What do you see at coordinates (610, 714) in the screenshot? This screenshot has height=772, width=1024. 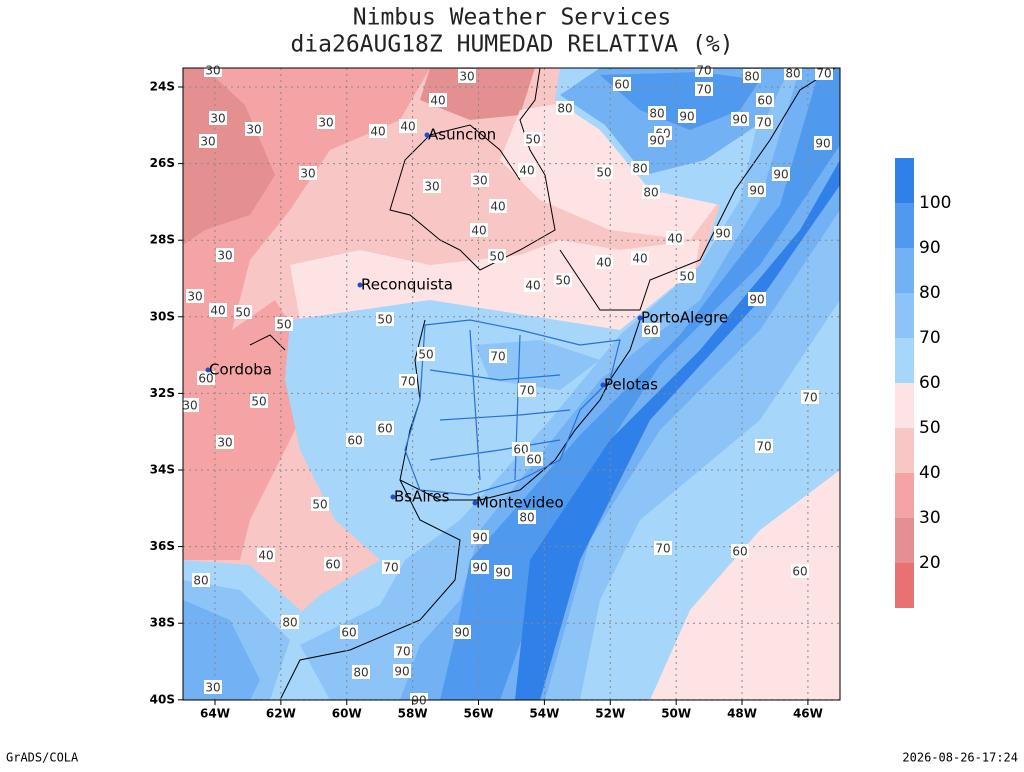 I see `lon-label: 52W` at bounding box center [610, 714].